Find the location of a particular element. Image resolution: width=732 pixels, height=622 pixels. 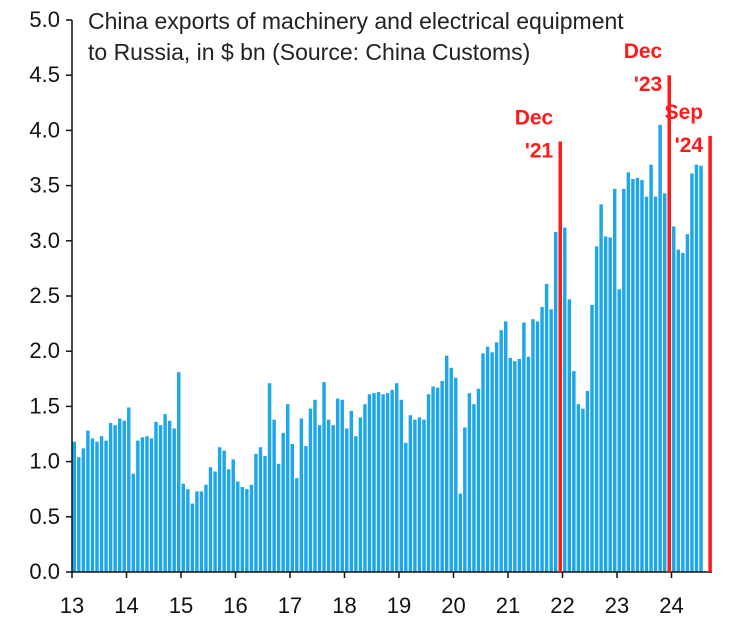

annotation-label: Dec is located at coordinates (643, 51).